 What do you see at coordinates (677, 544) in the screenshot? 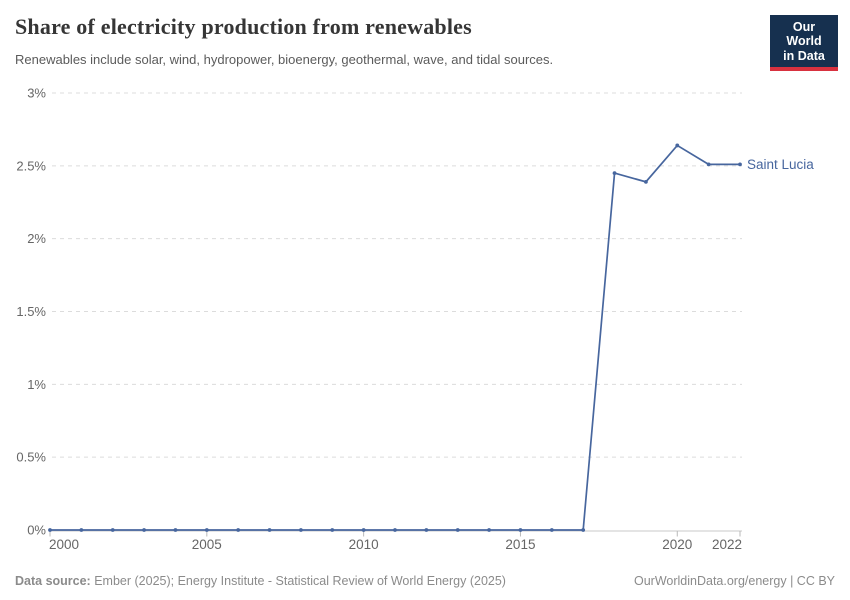
I see `x-axis-label: 2020` at bounding box center [677, 544].